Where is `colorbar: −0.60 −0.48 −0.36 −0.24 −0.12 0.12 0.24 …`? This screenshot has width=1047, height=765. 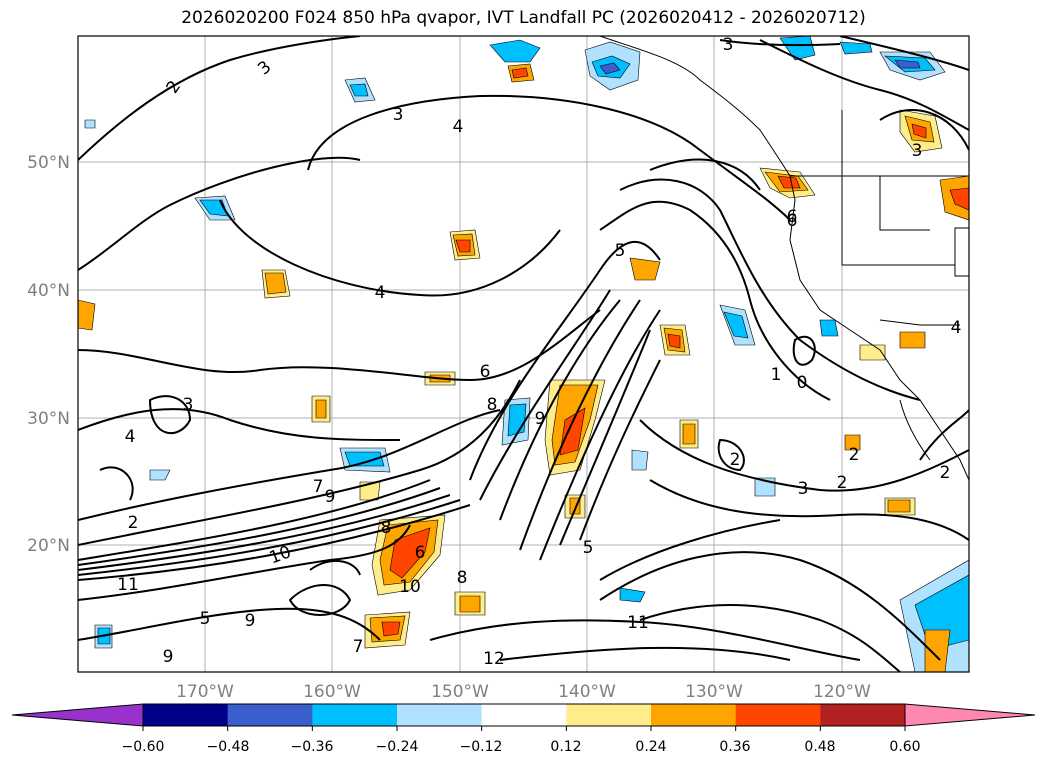
colorbar: −0.60 −0.48 −0.36 −0.24 −0.12 0.12 0.24 … is located at coordinates (523, 729).